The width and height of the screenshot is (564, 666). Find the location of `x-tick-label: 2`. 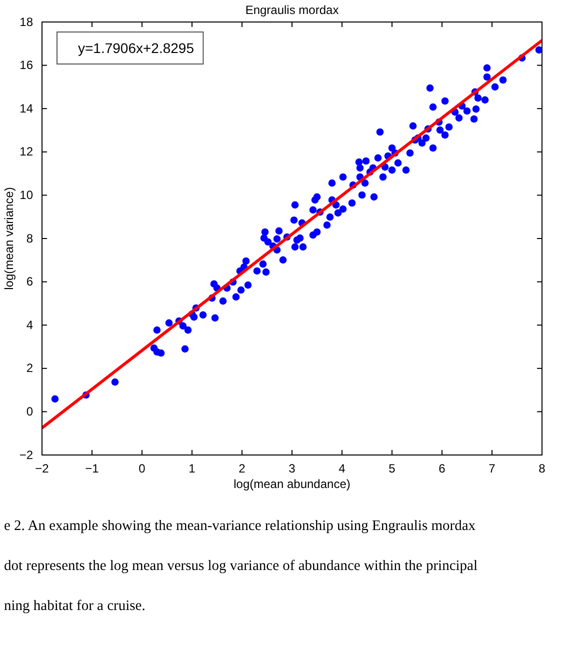

x-tick-label: 2 is located at coordinates (242, 469).